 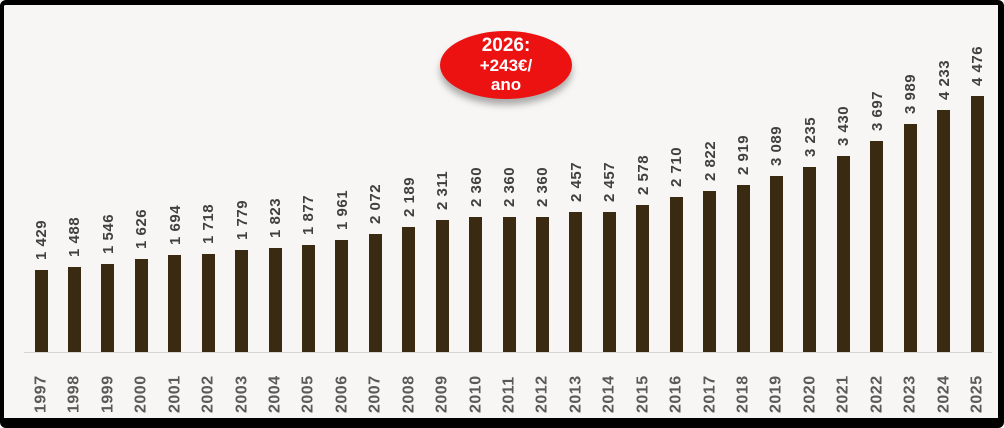 What do you see at coordinates (242, 301) in the screenshot?
I see `bar-2003` at bounding box center [242, 301].